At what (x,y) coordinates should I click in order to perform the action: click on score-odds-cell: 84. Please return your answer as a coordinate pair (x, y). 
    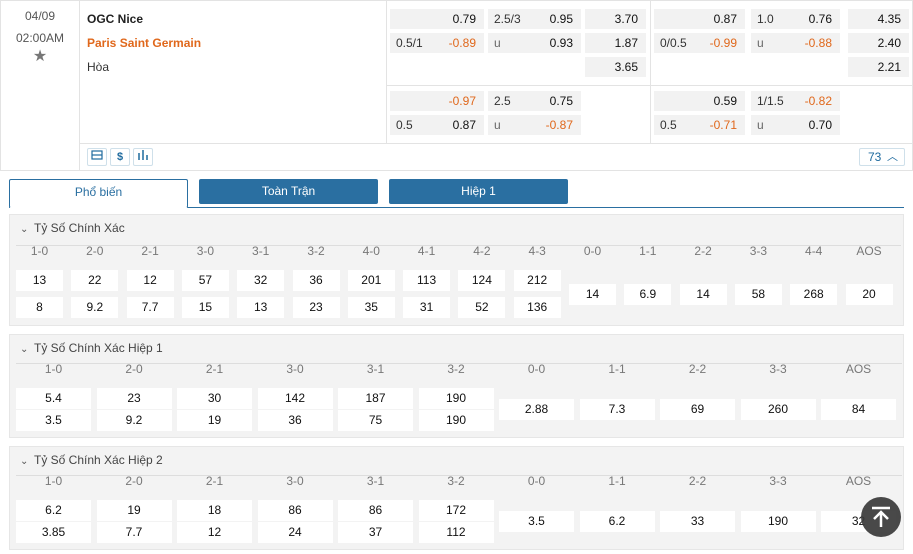
    Looking at the image, I should click on (858, 409).